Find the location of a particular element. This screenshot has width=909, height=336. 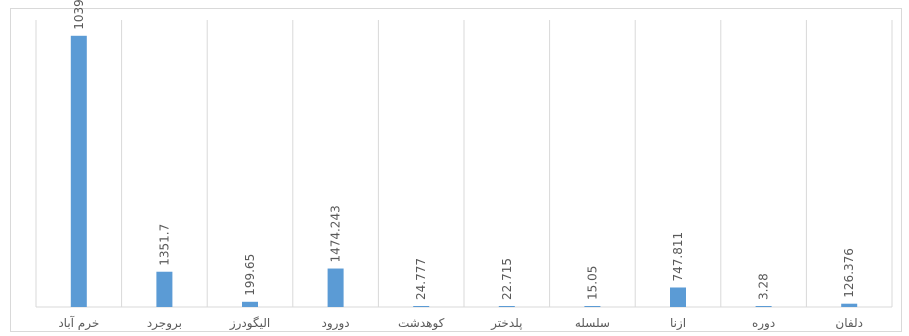

category-label: سلسله is located at coordinates (592, 323).